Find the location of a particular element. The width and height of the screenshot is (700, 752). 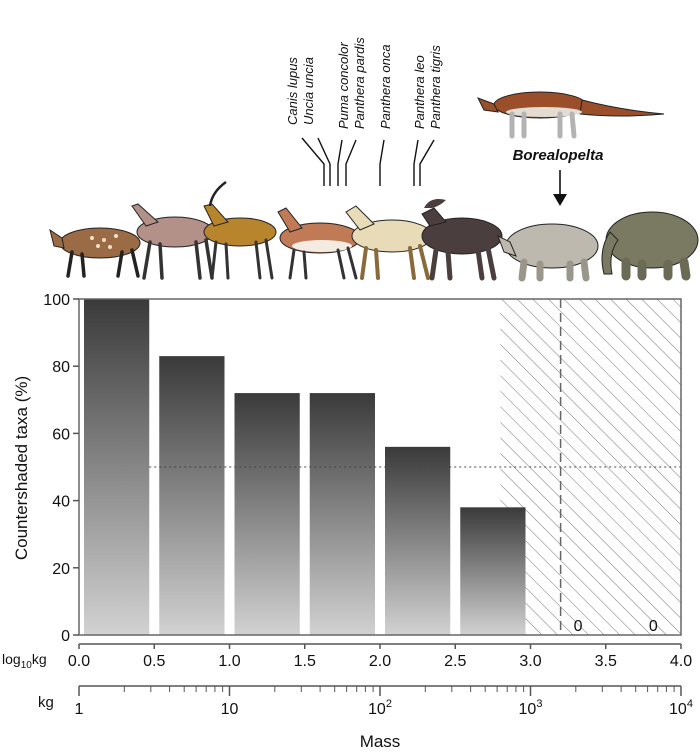

species-label-panthera-leo: Panthera leo is located at coordinates (419, 92).